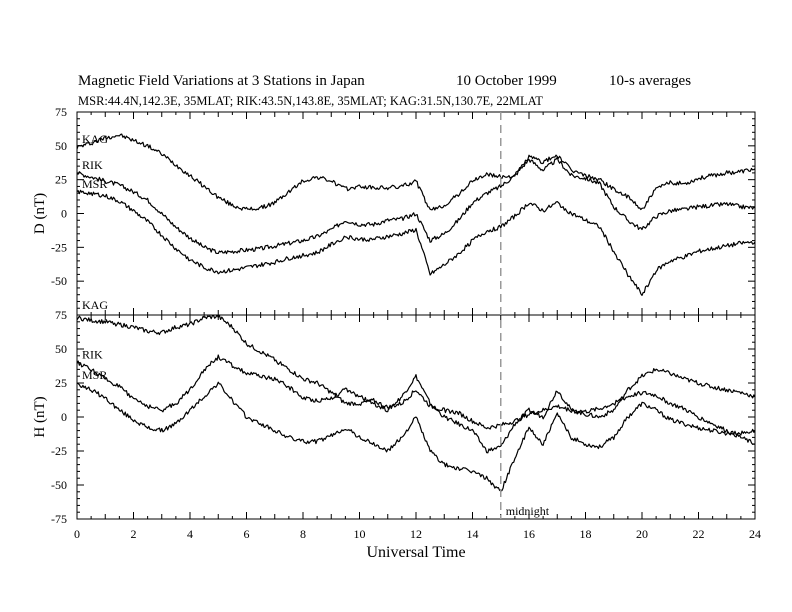 The image size is (792, 612). Describe the element at coordinates (40, 213) in the screenshot. I see `y-axis-label-d: D (nT)` at that location.